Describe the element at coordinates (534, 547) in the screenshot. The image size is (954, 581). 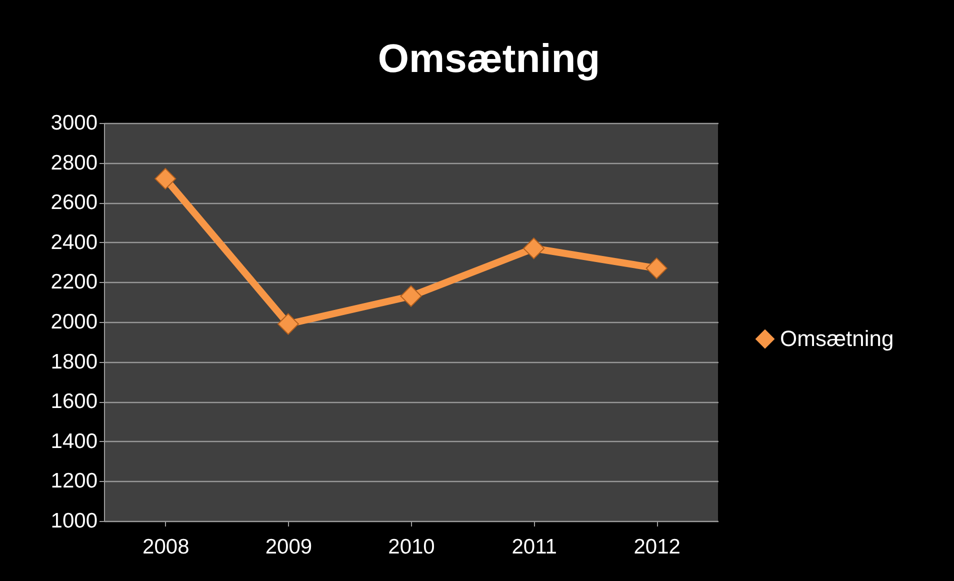
I see `x-tick-label: 2011` at that location.